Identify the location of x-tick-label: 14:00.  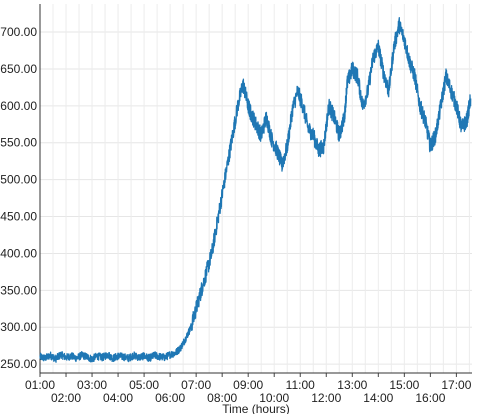
(378, 398).